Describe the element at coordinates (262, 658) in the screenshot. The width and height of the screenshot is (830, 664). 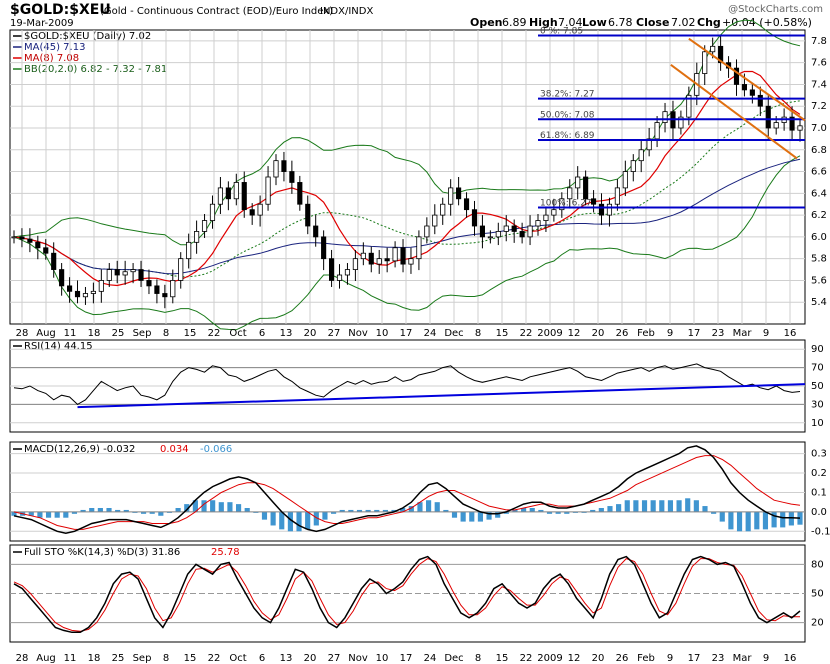
I see `x-axis-tick-bottom: 6` at that location.